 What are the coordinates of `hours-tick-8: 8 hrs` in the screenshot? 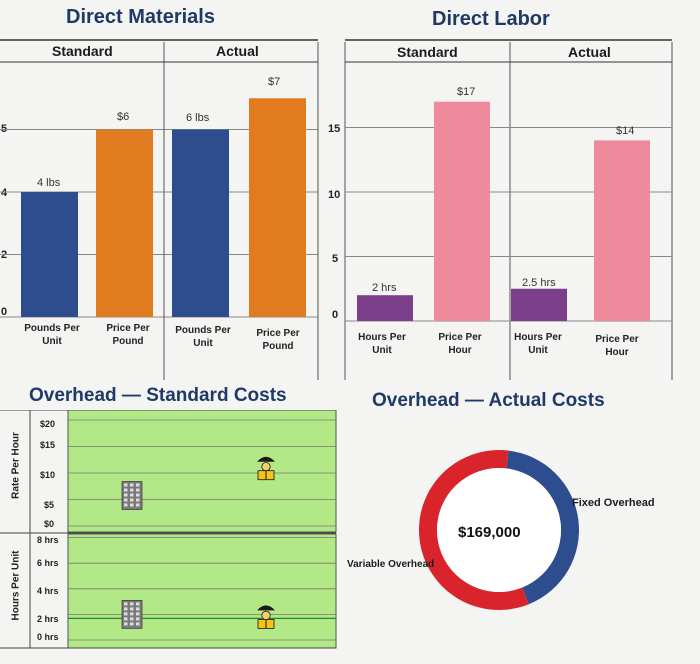 It's located at (48, 540).